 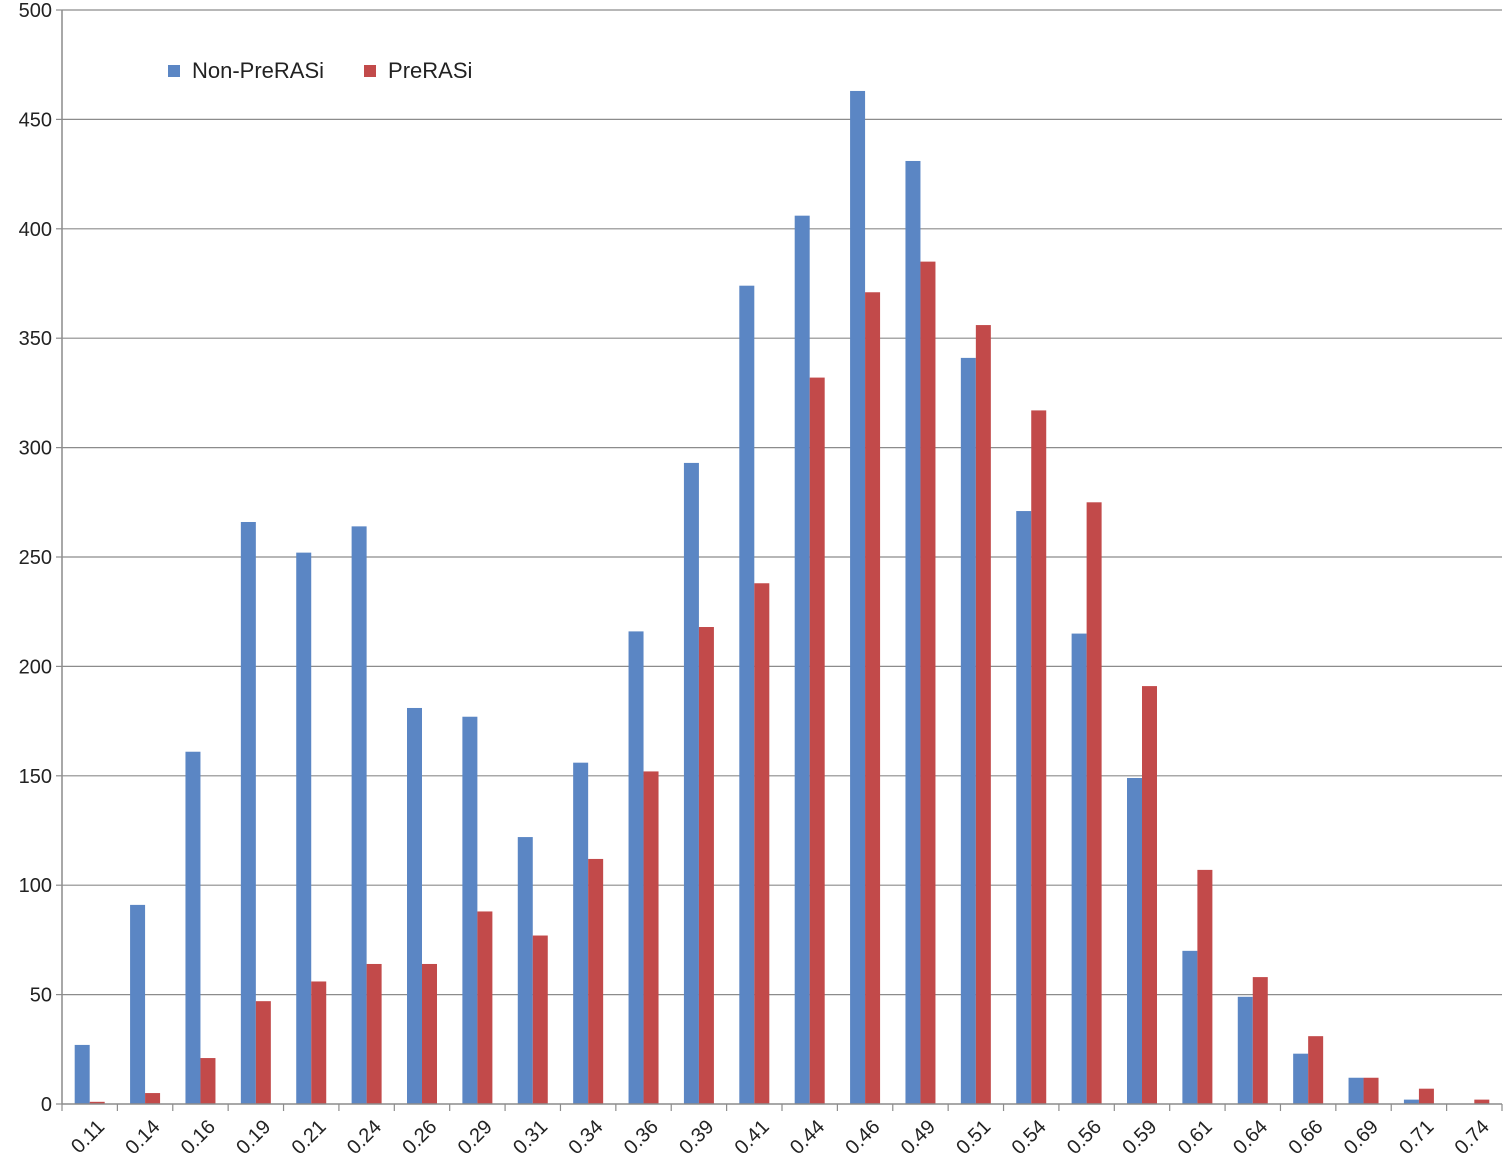 What do you see at coordinates (359, 815) in the screenshot?
I see `bar-non-prerasi-0.24` at bounding box center [359, 815].